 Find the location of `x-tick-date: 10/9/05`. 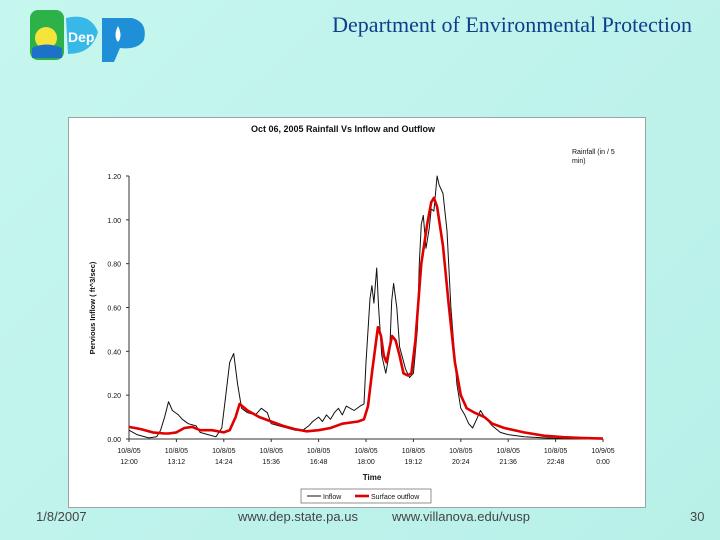

x-tick-date: 10/9/05 is located at coordinates (602, 451).